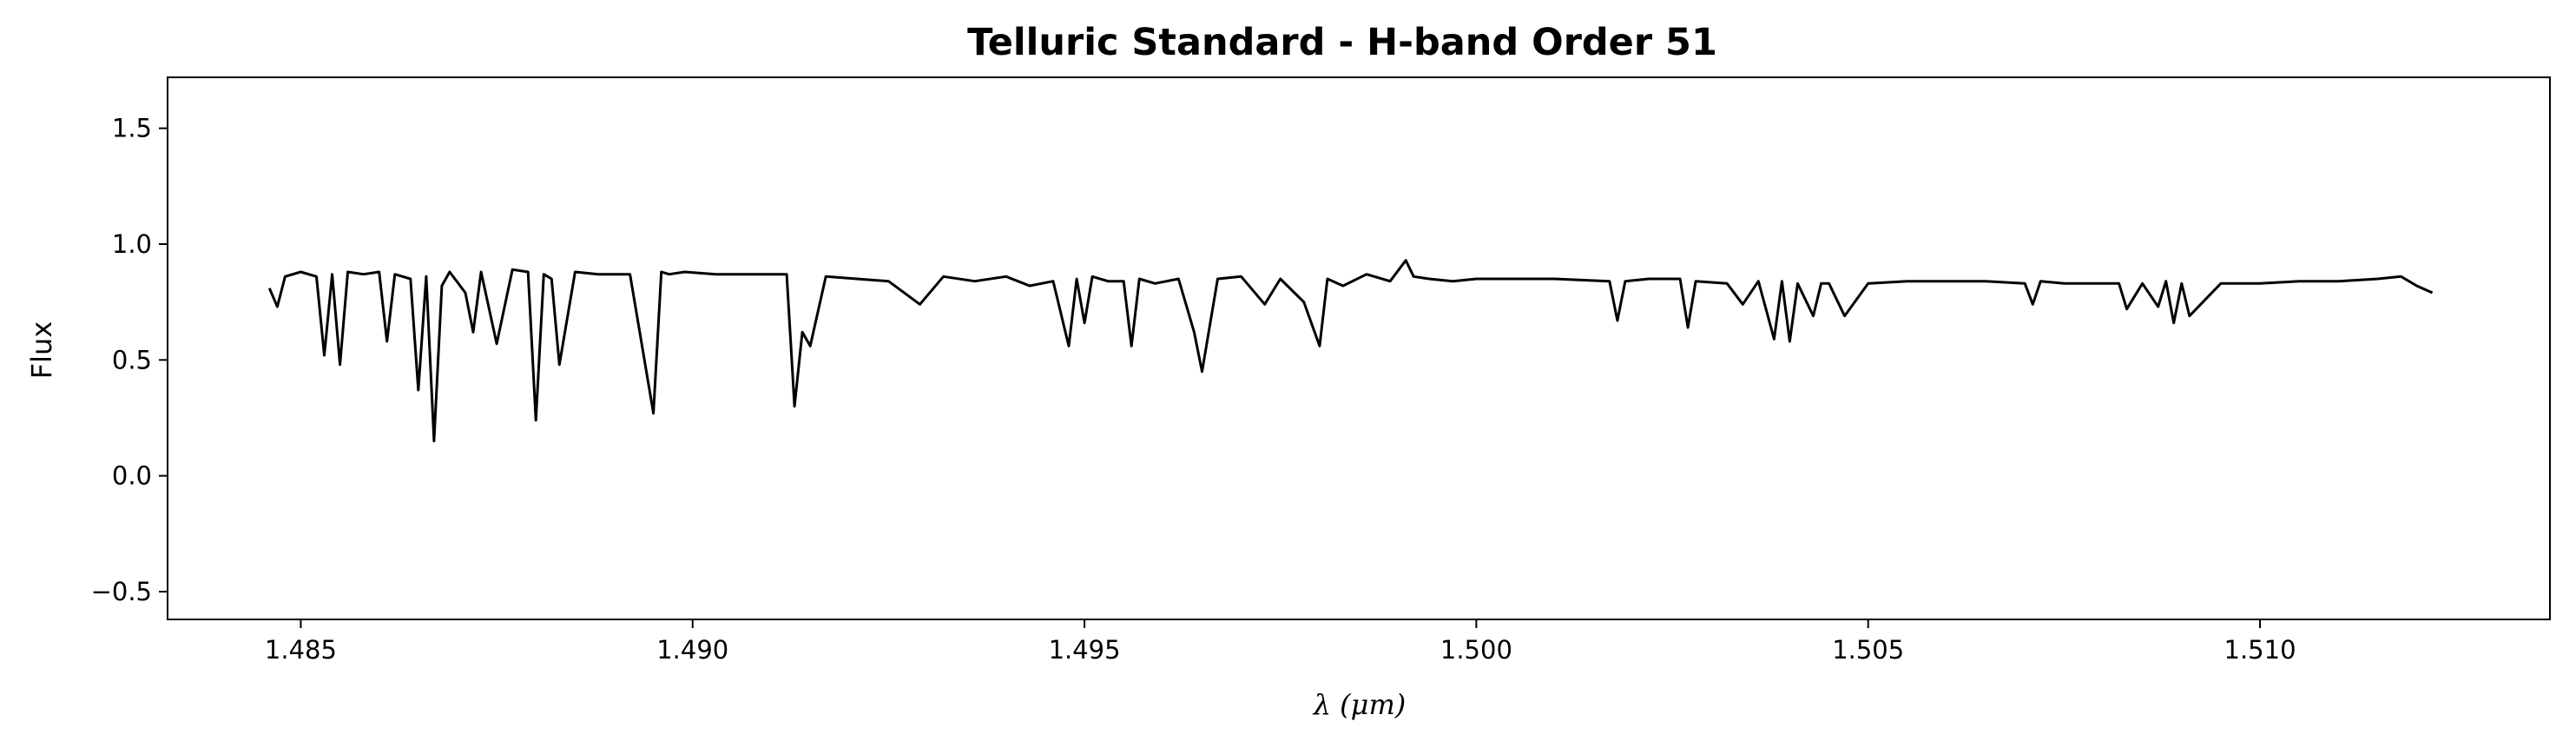 This screenshot has width=2576, height=748. What do you see at coordinates (121, 591) in the screenshot?
I see `y-tick-label: −0.5` at bounding box center [121, 591].